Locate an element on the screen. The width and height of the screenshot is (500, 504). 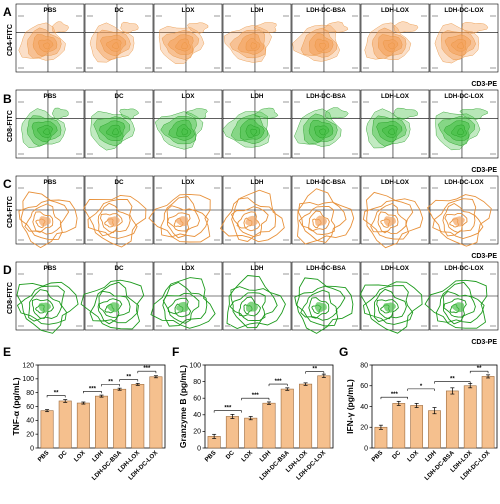
x-tick-label: LDH is located at coordinates (431, 456).